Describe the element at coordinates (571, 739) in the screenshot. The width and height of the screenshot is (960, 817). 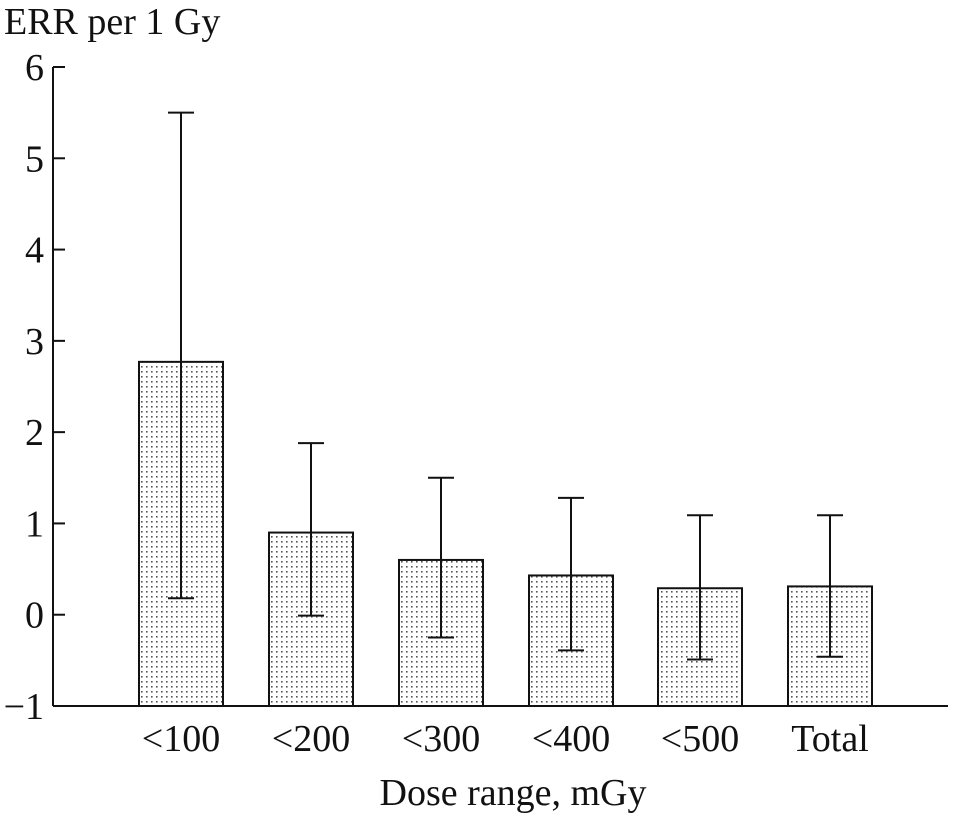
I see `x-category-label: <400` at that location.